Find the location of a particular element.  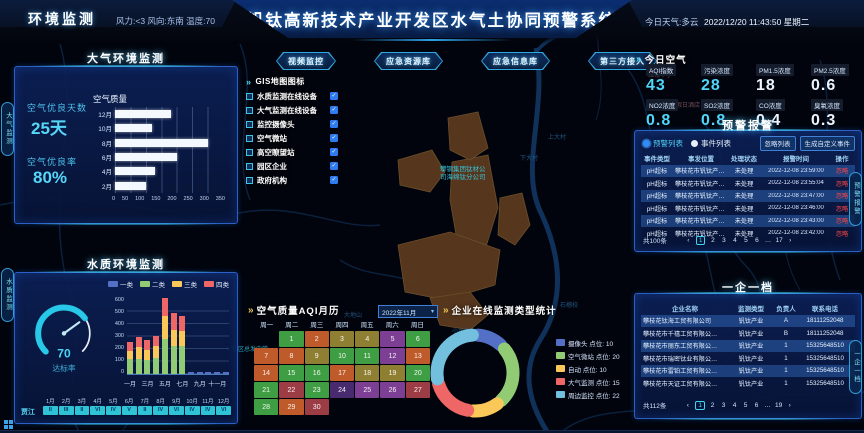

toolbar-button: 应急资源库 is located at coordinates (408, 61).